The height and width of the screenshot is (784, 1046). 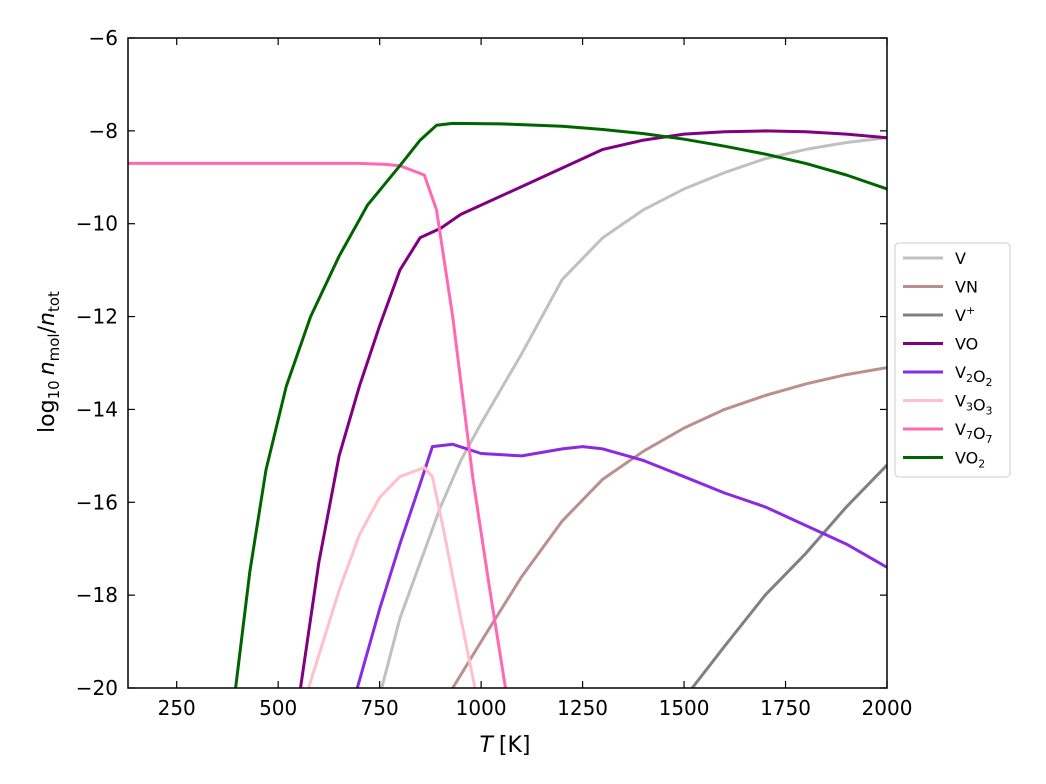 I want to click on x-tick-label: 1250, so click(x=582, y=708).